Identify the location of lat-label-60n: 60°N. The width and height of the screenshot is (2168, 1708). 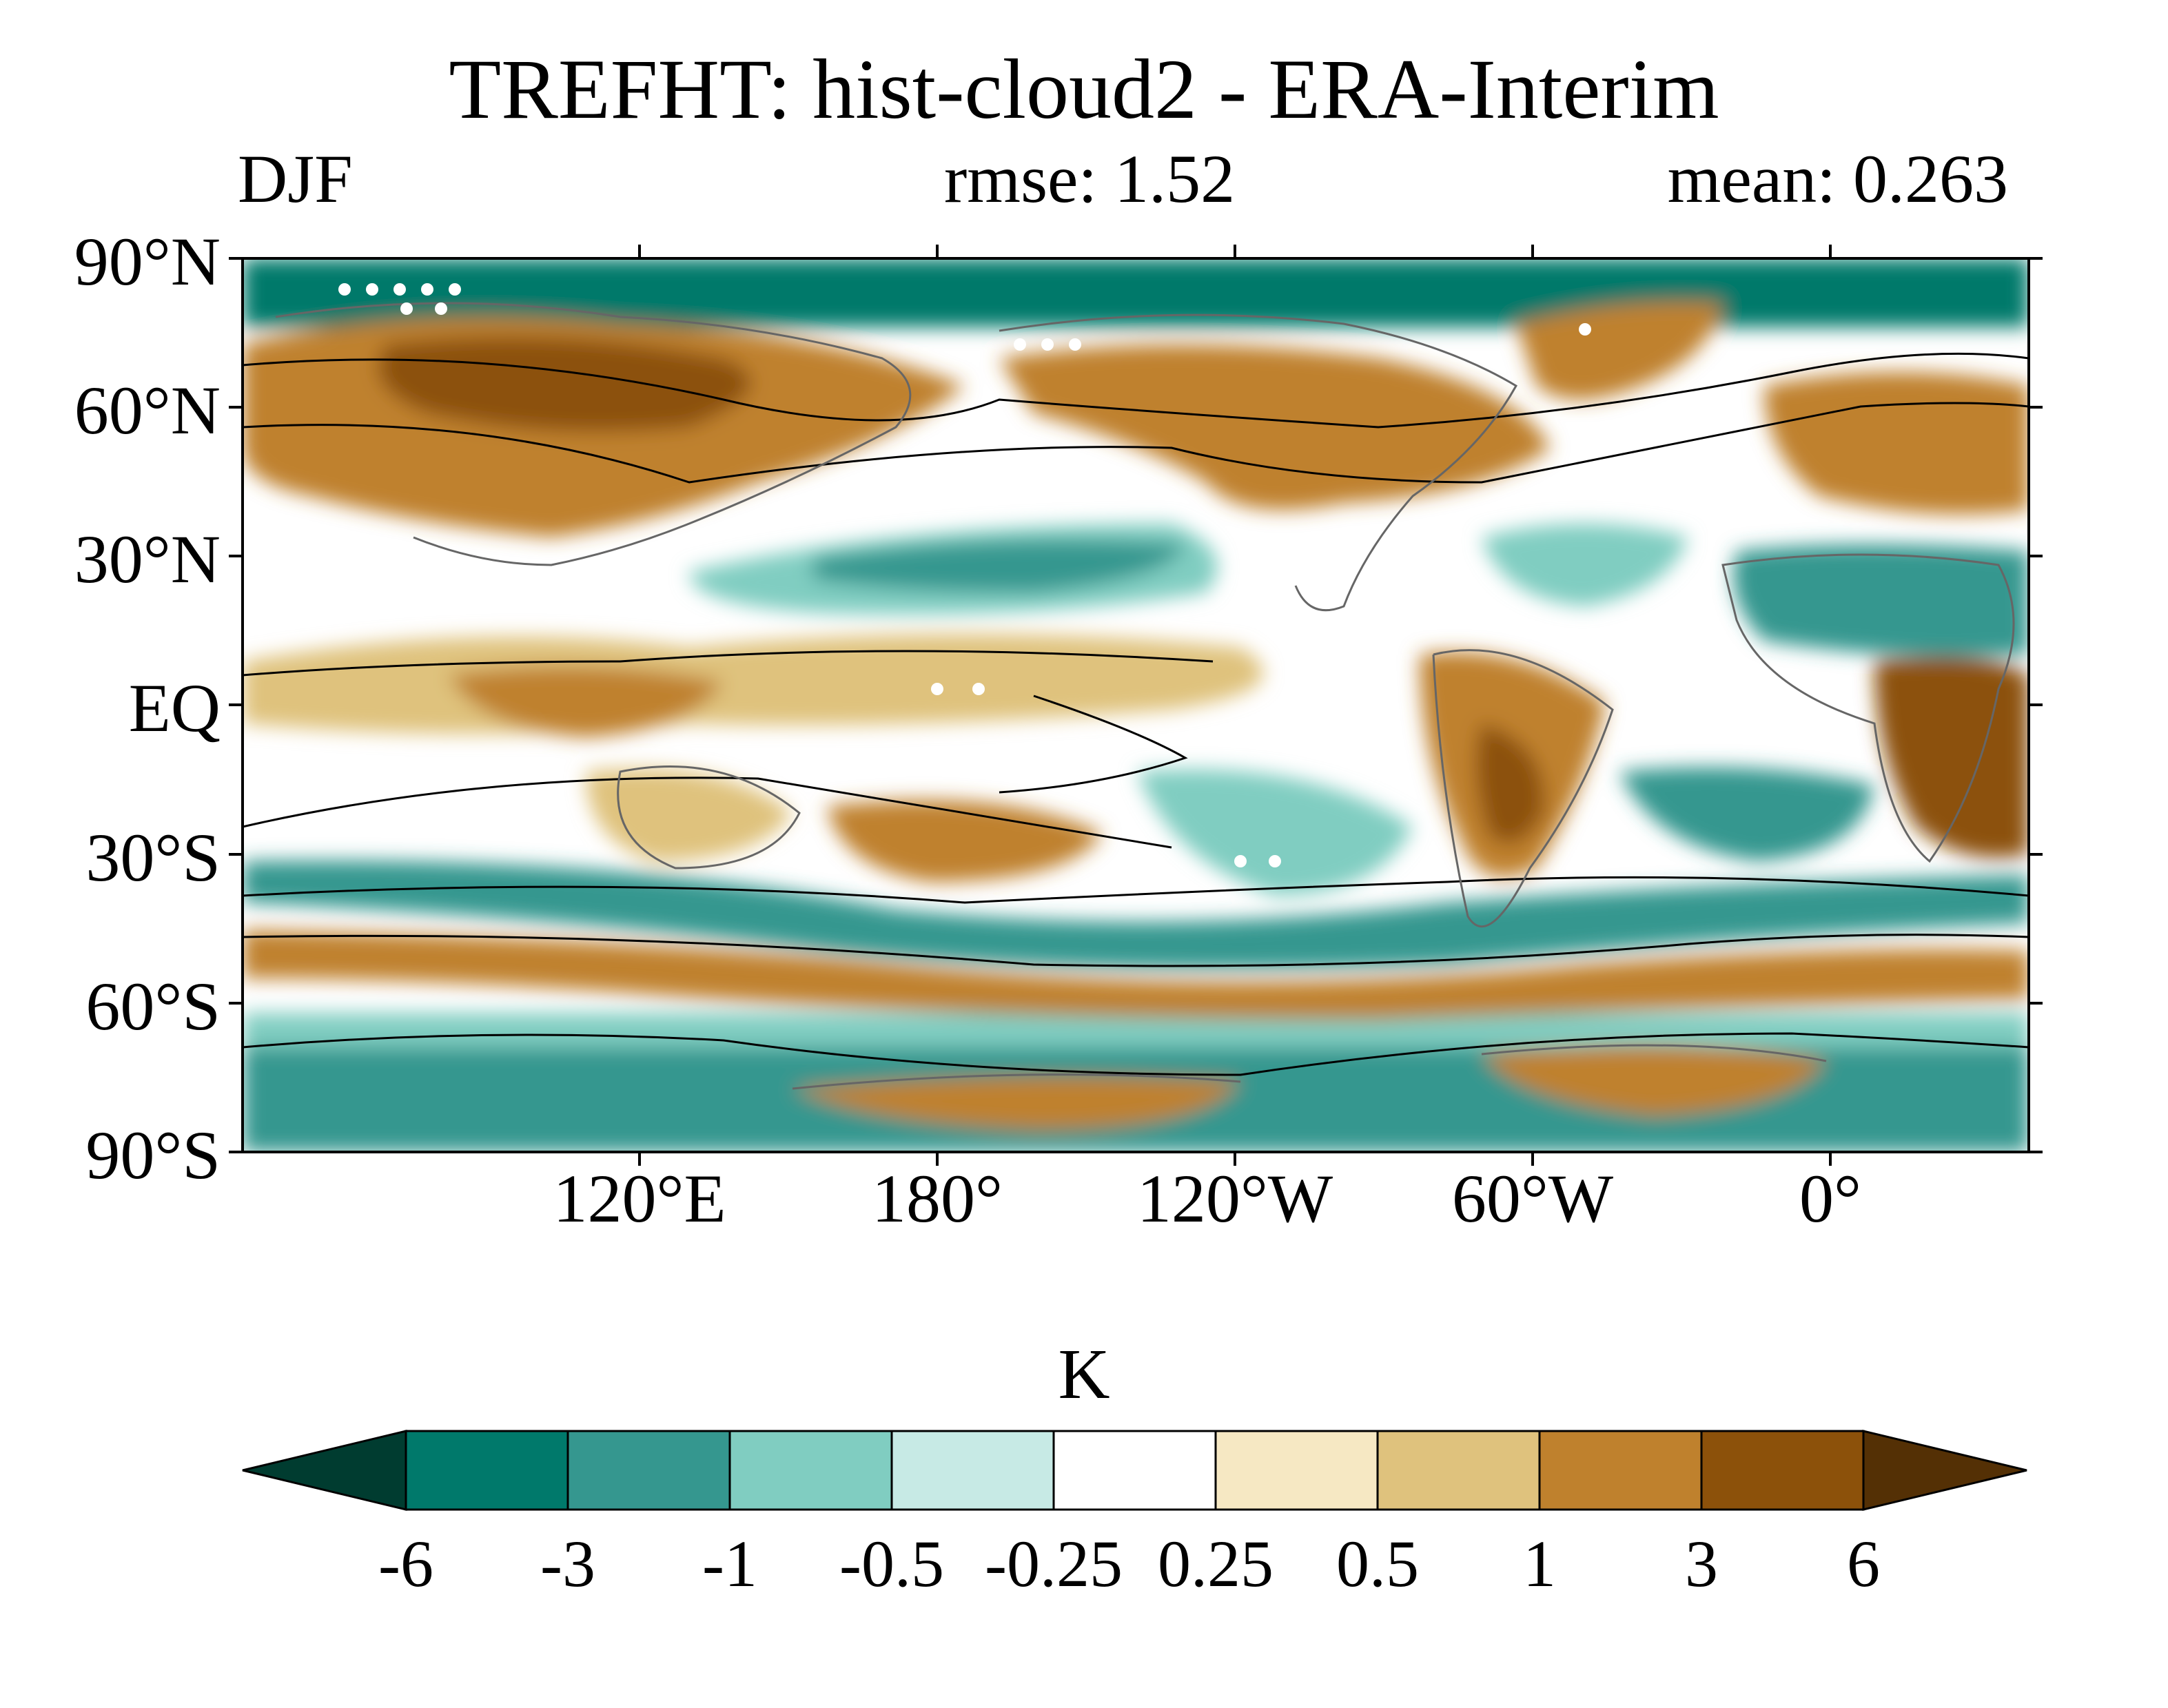
(147, 410).